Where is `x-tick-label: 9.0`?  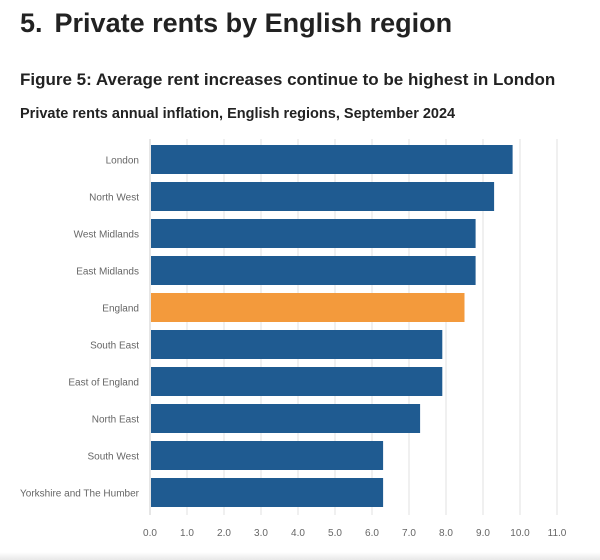 x-tick-label: 9.0 is located at coordinates (483, 533).